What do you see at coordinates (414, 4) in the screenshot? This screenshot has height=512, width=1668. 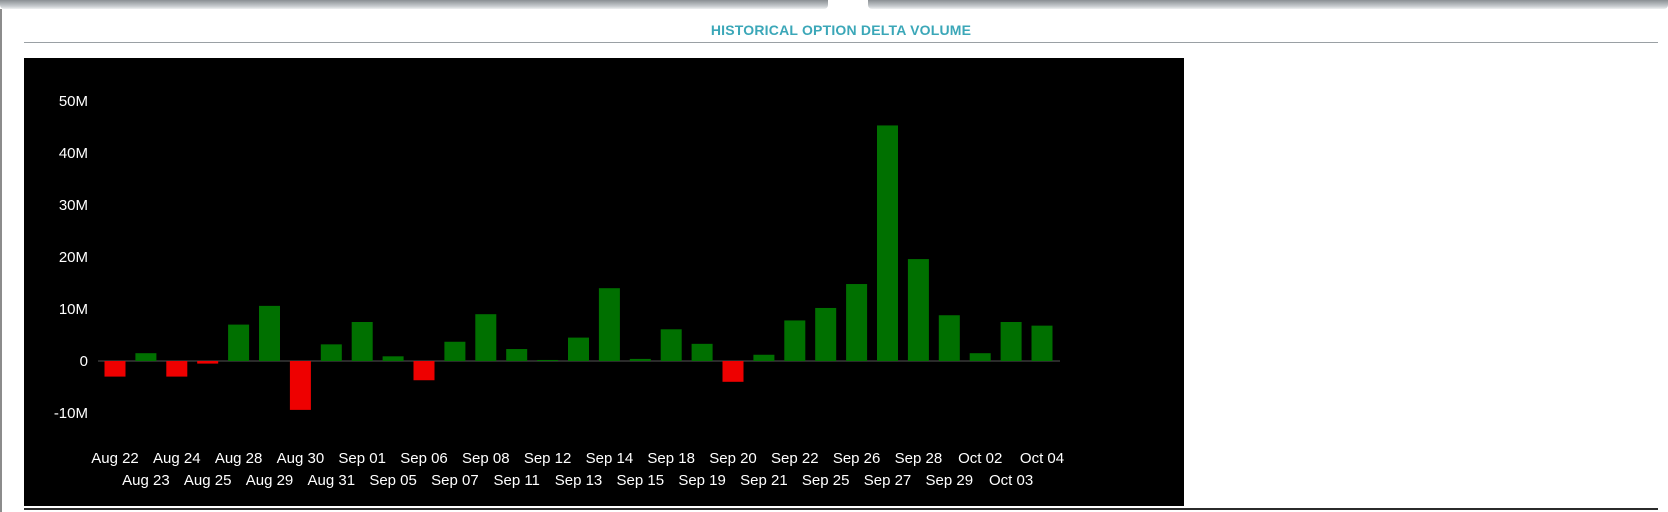 I see `top-toolbar-left` at bounding box center [414, 4].